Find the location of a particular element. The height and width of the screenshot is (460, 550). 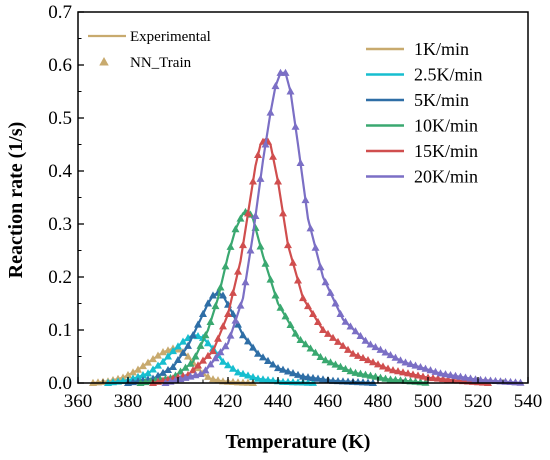

series-legend-label: 20K/min is located at coordinates (446, 177).